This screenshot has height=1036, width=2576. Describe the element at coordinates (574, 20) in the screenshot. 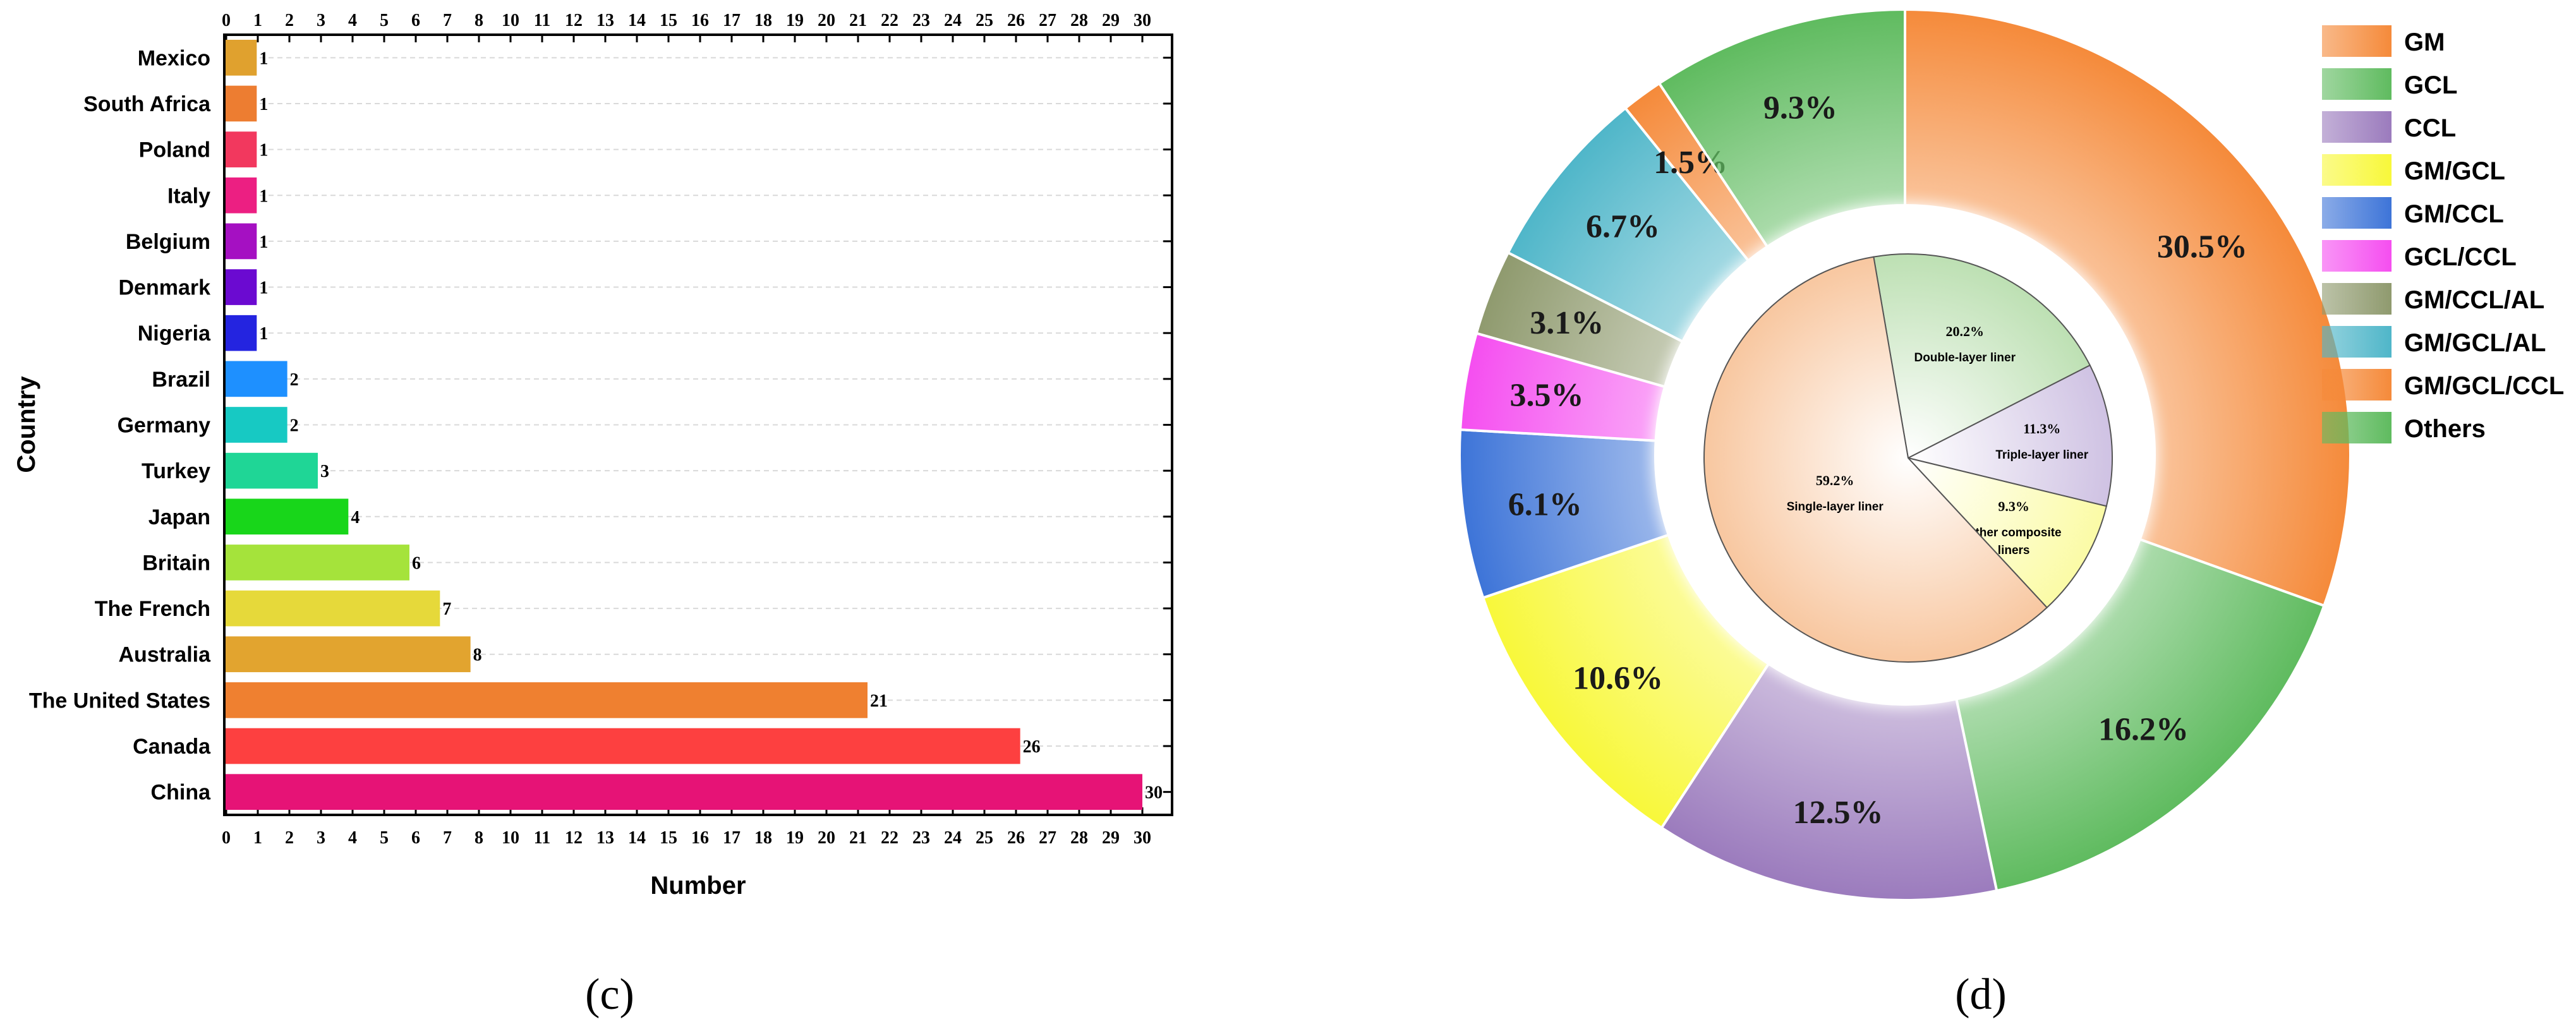

I see `x-tick-label-top: 12` at that location.